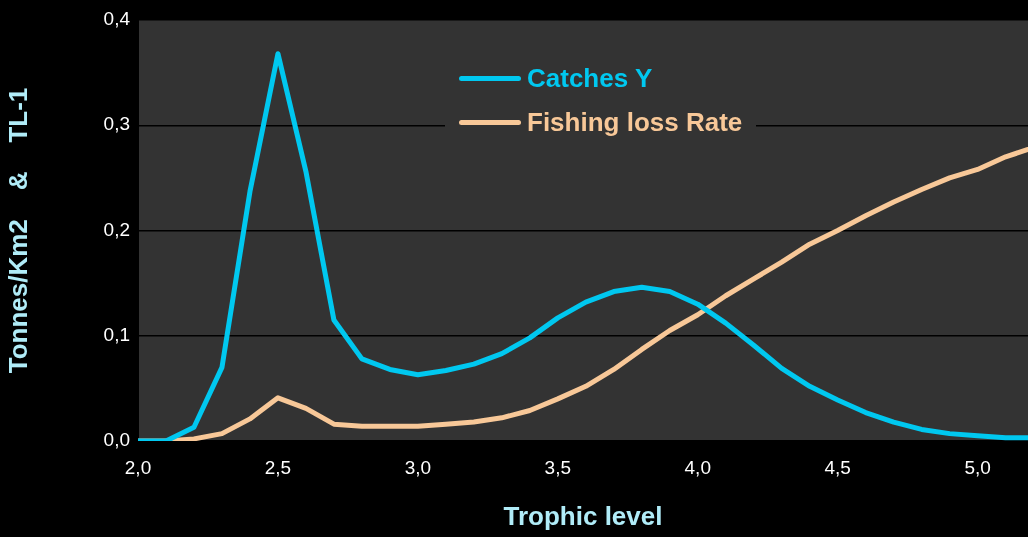 This screenshot has width=1028, height=537. Describe the element at coordinates (590, 78) in the screenshot. I see `legend-label: Catches Y` at that location.